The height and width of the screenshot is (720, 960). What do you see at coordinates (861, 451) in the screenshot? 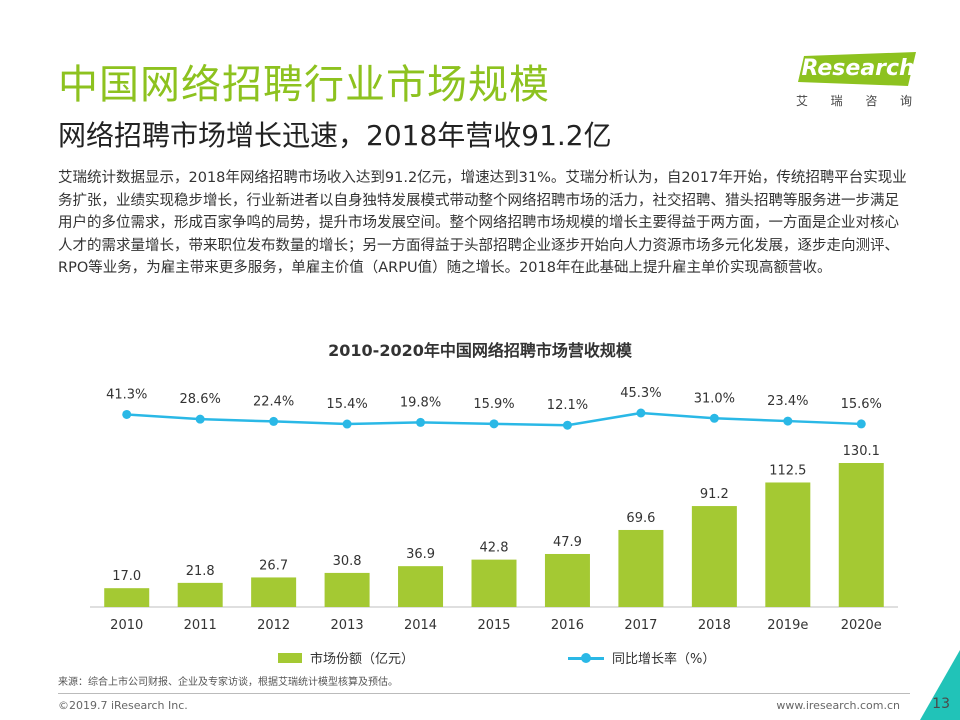
I see `bar-value-label: 130.1` at bounding box center [861, 451].